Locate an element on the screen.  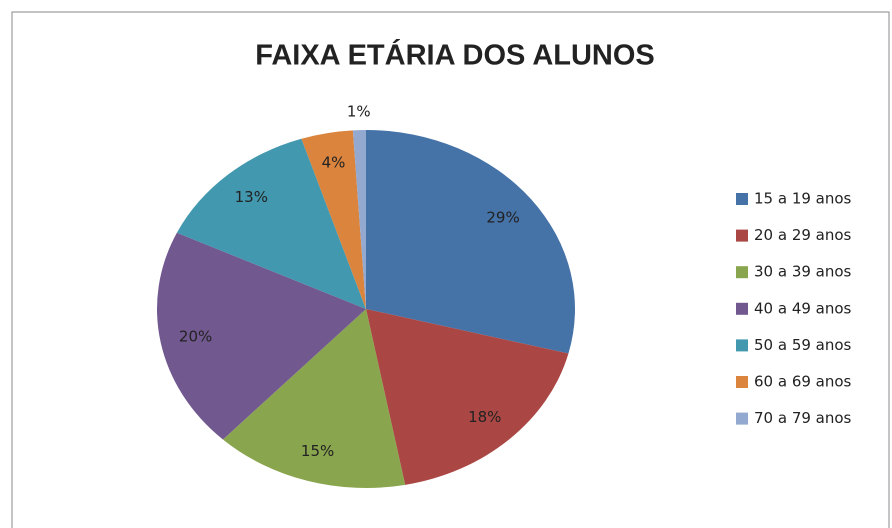
legend-label: 60 a 69 anos is located at coordinates (803, 382).